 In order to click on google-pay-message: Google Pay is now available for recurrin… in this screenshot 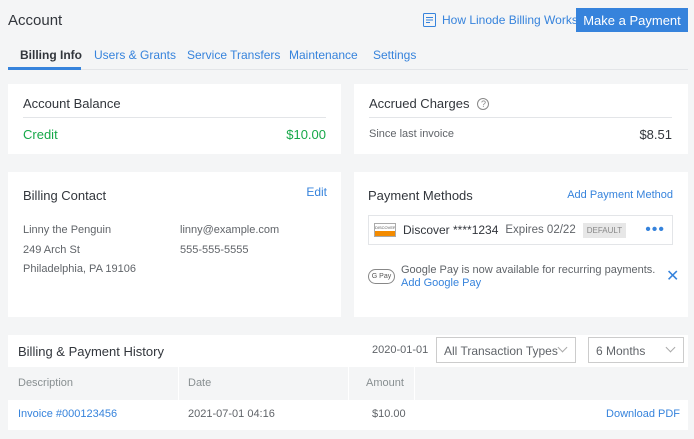, I will do `click(528, 270)`.